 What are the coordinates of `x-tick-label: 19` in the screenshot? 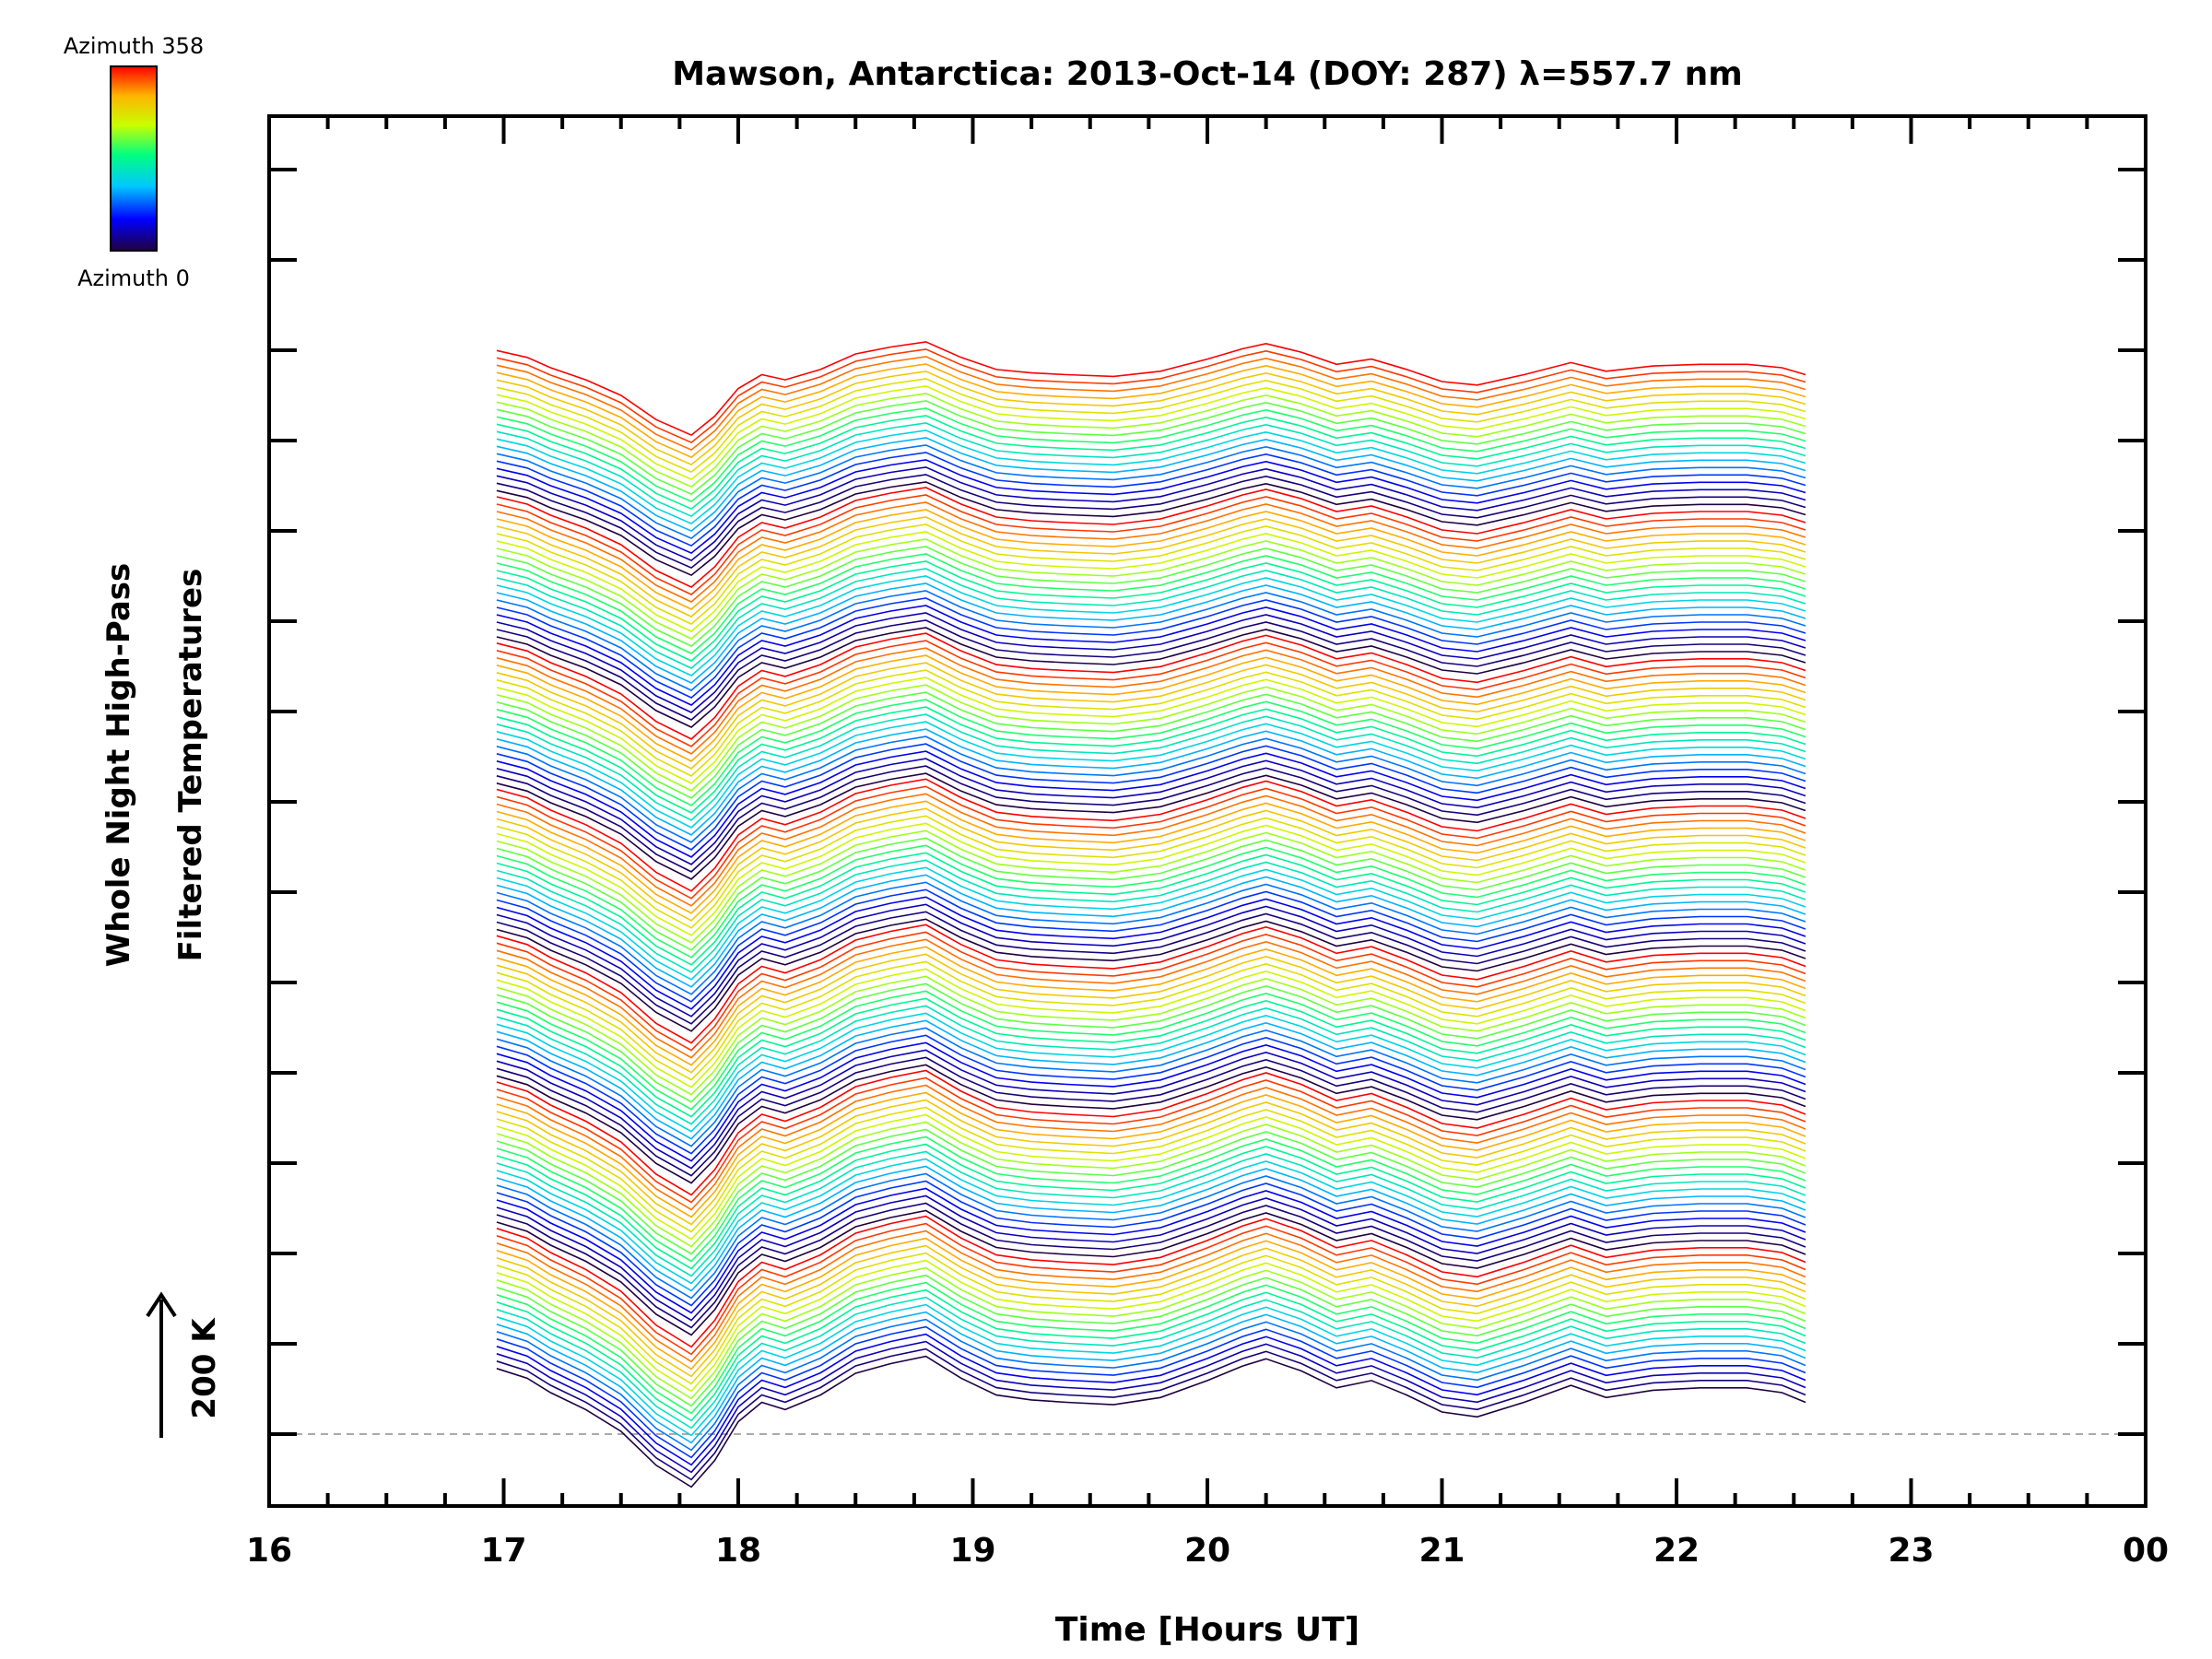 It's located at (972, 1551).